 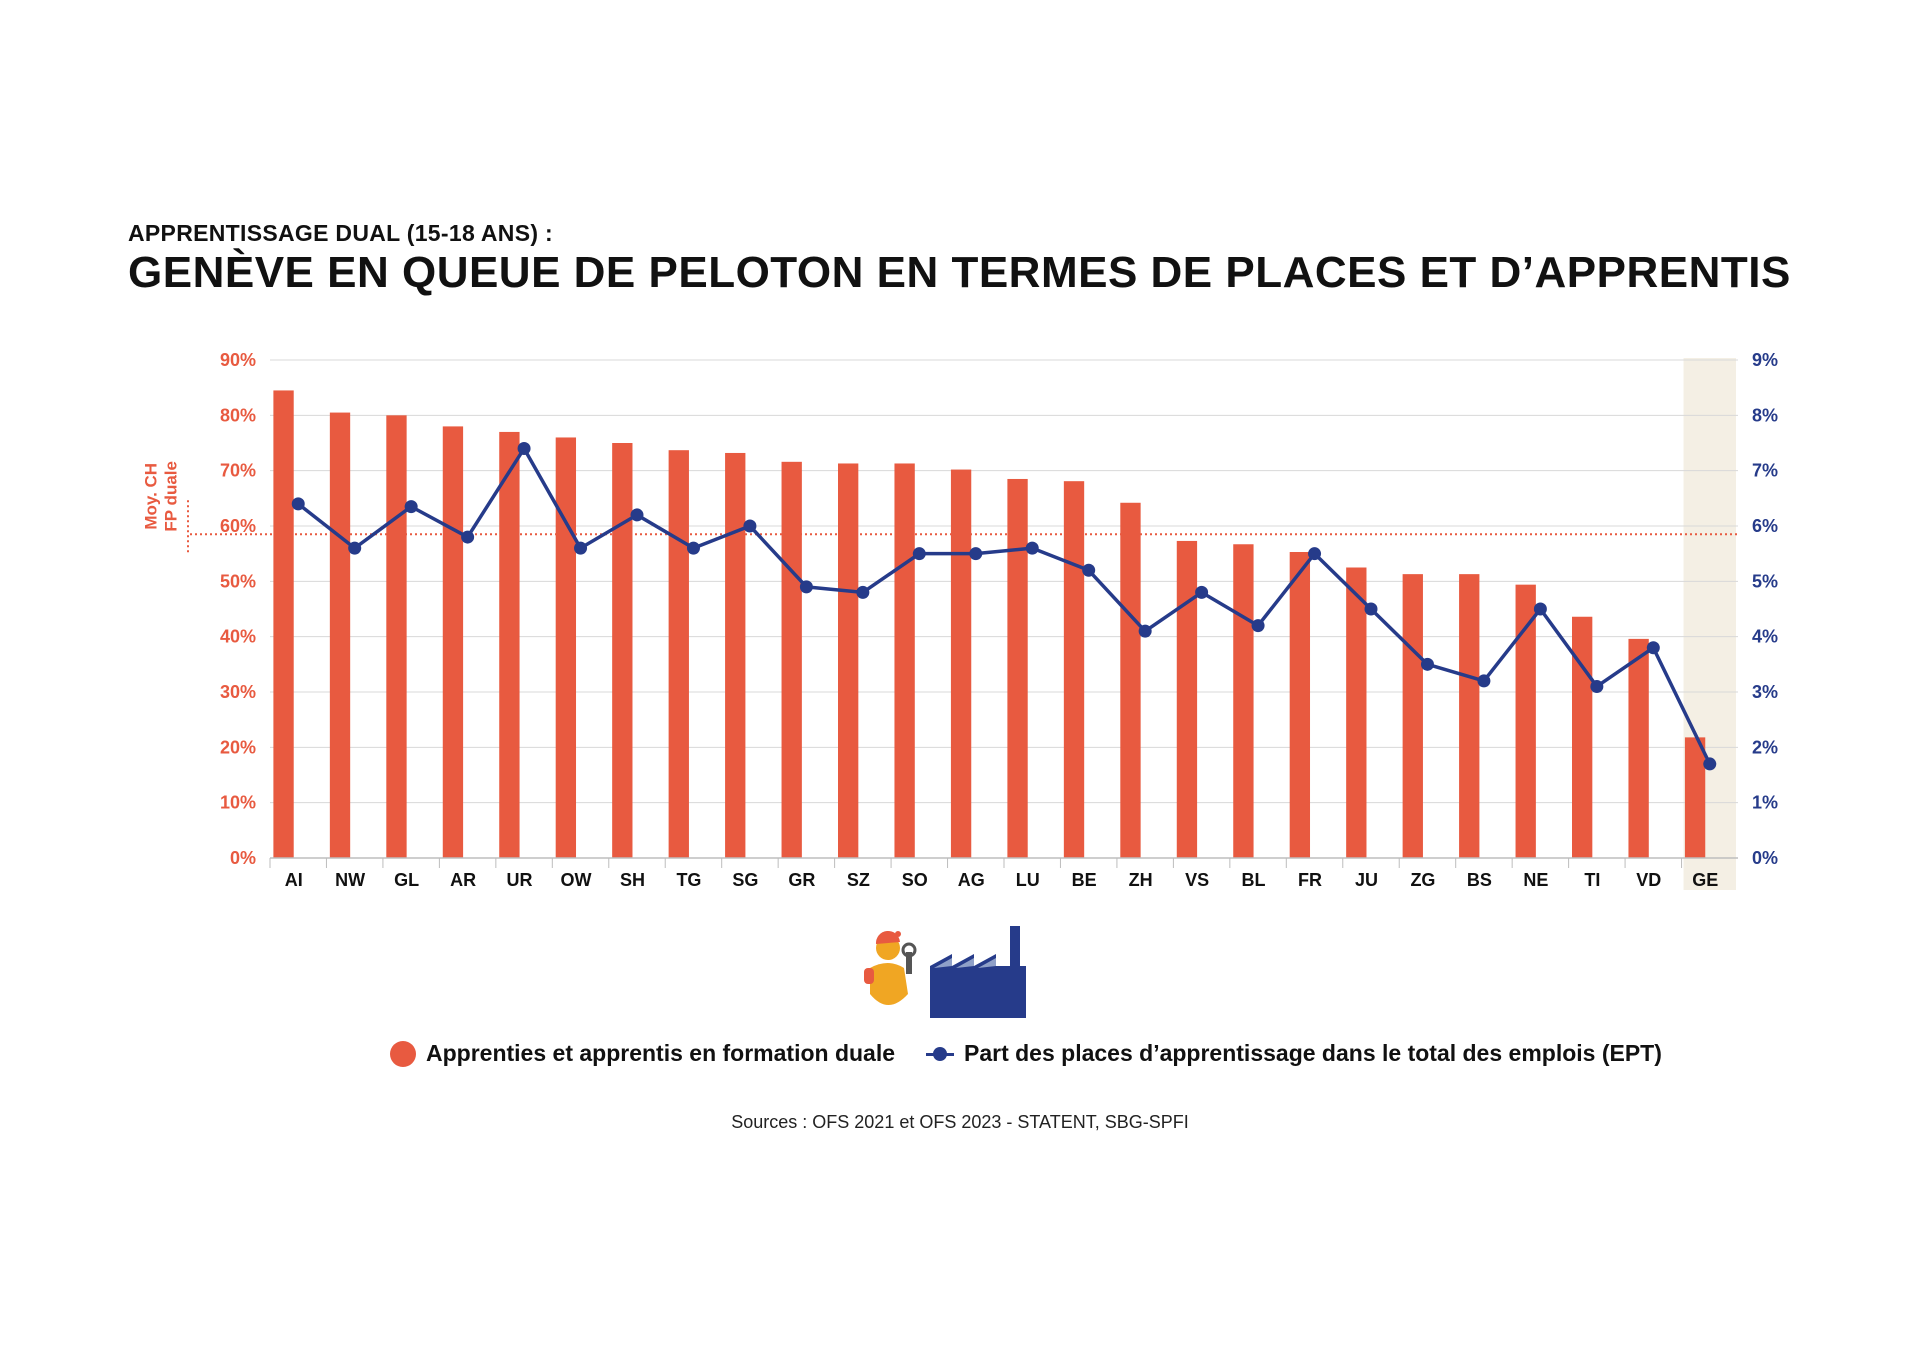 What do you see at coordinates (1479, 880) in the screenshot?
I see `x-tick-label: BS` at bounding box center [1479, 880].